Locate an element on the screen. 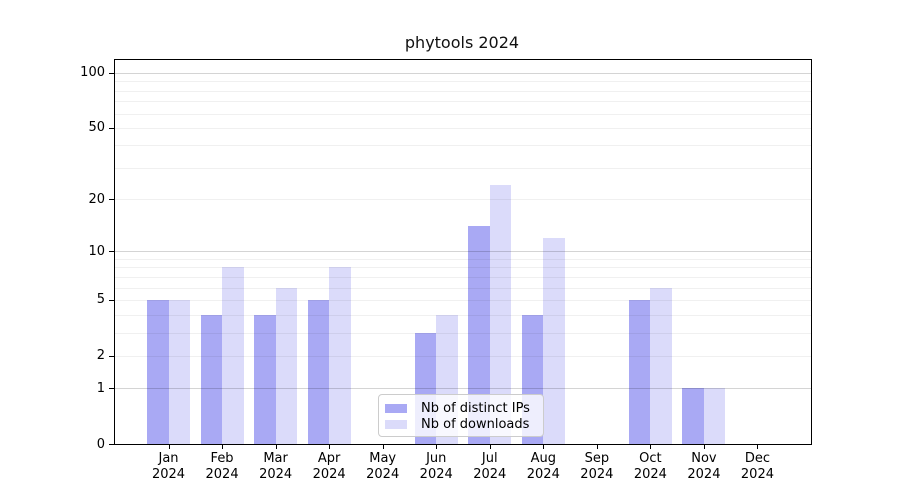  x-tick-label: Sep 2024 is located at coordinates (597, 467).